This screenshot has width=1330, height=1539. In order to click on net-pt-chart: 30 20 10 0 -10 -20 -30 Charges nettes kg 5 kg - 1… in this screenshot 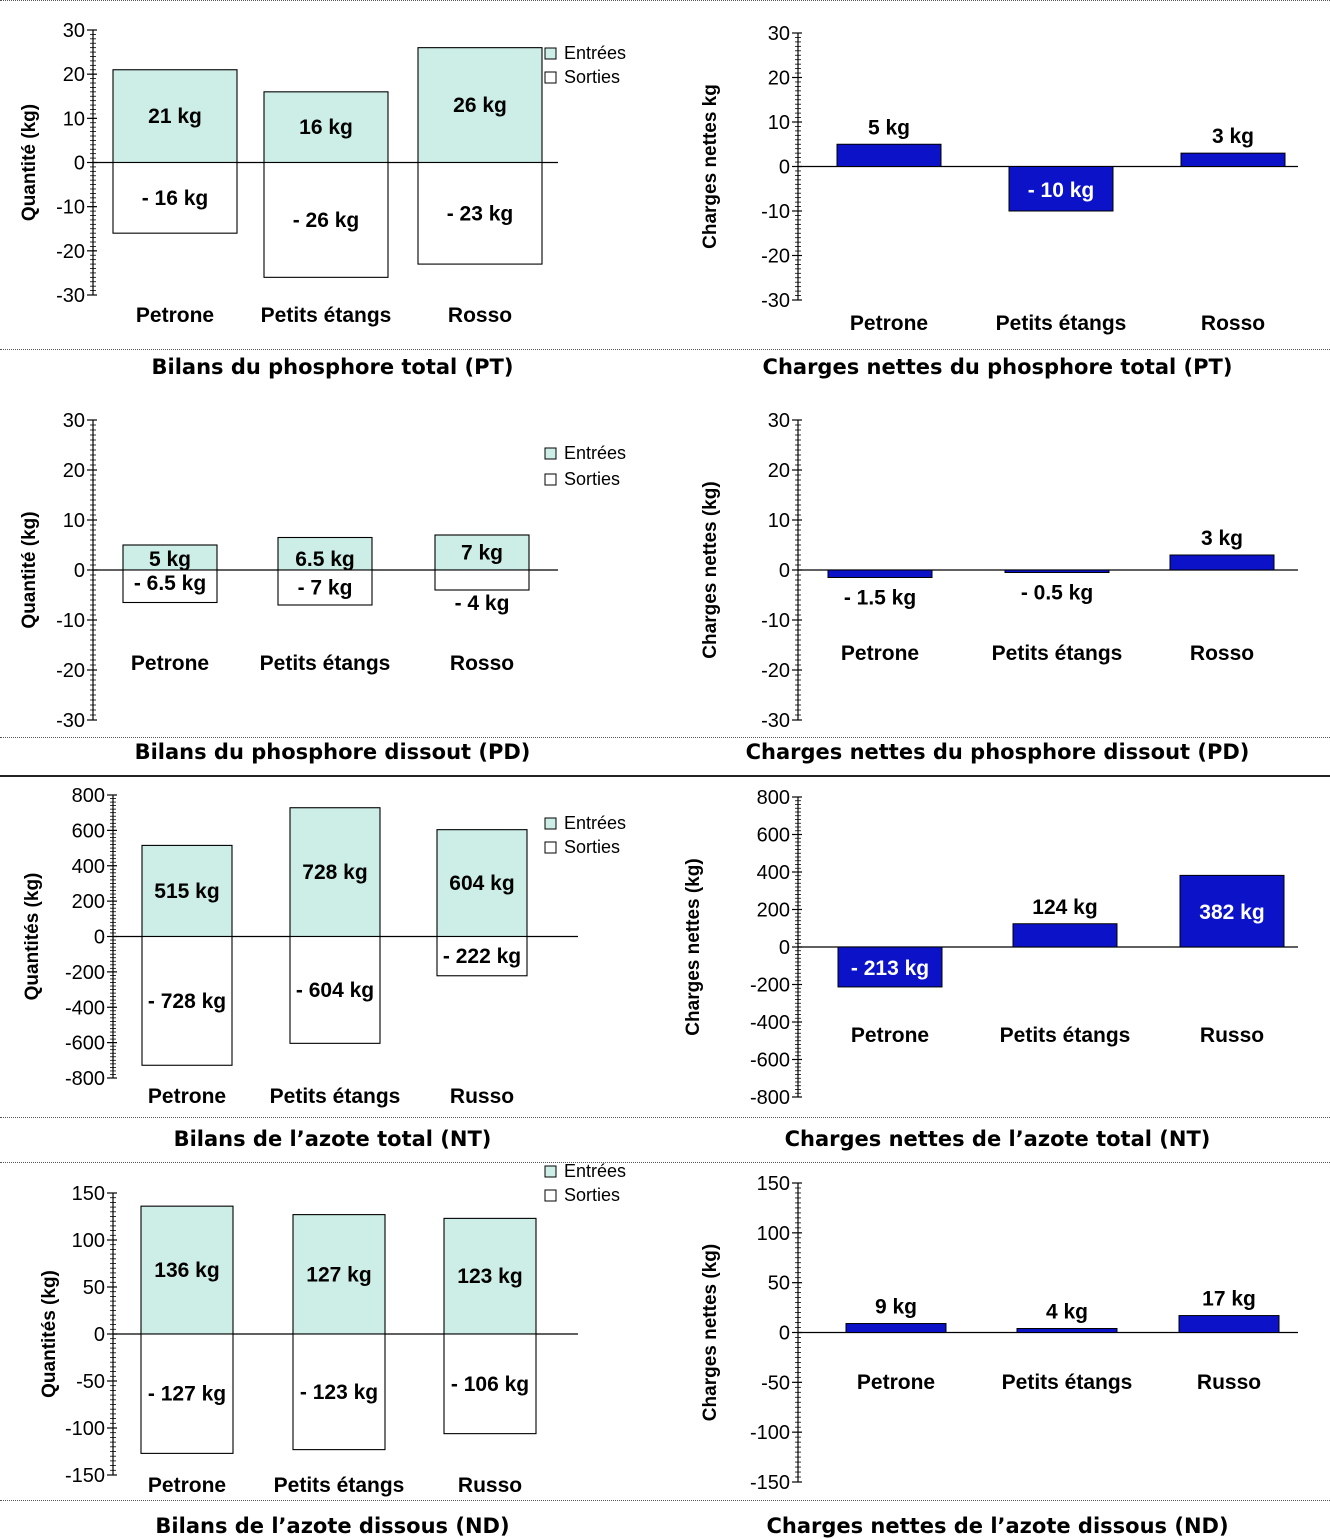, I will do `click(999, 179)`.